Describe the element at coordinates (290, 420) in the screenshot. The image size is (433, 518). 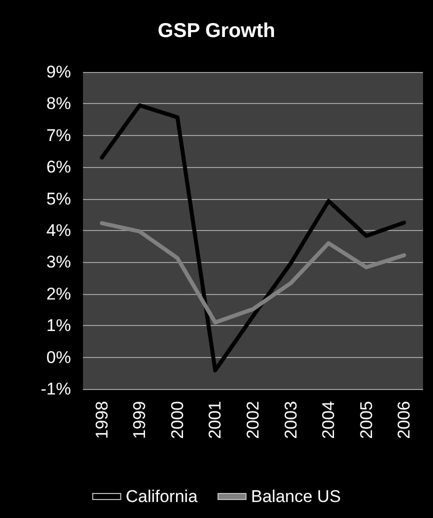
I see `x-tick-label: 2003` at that location.